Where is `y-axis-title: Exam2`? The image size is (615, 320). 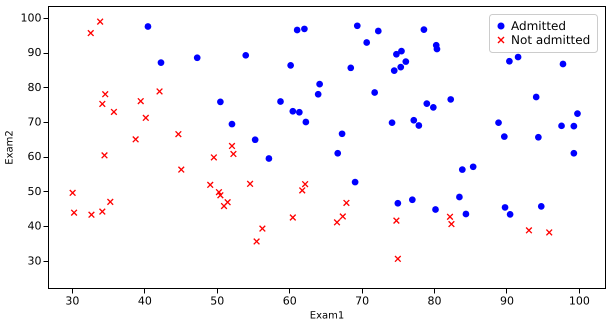
y-axis-title: Exam2 is located at coordinates (10, 147).